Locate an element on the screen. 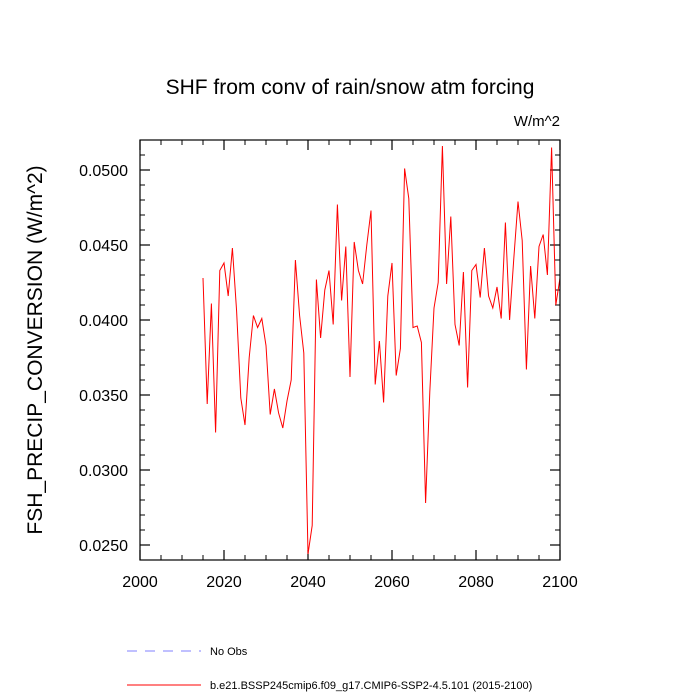  x-tick-label: 2080 is located at coordinates (476, 582).